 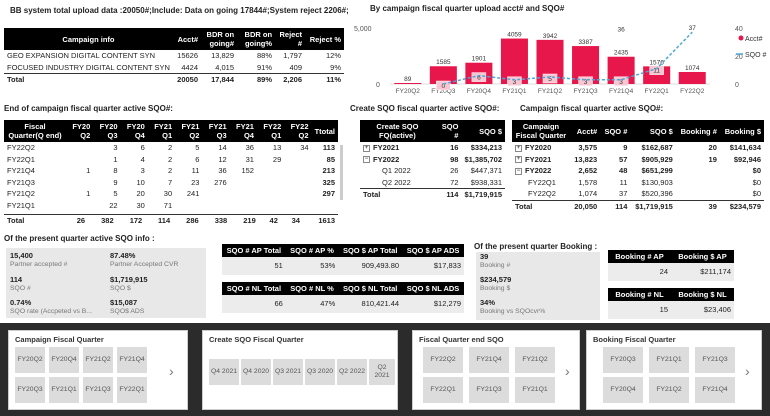 I want to click on col-acct: Acct#, so click(x=187, y=39).